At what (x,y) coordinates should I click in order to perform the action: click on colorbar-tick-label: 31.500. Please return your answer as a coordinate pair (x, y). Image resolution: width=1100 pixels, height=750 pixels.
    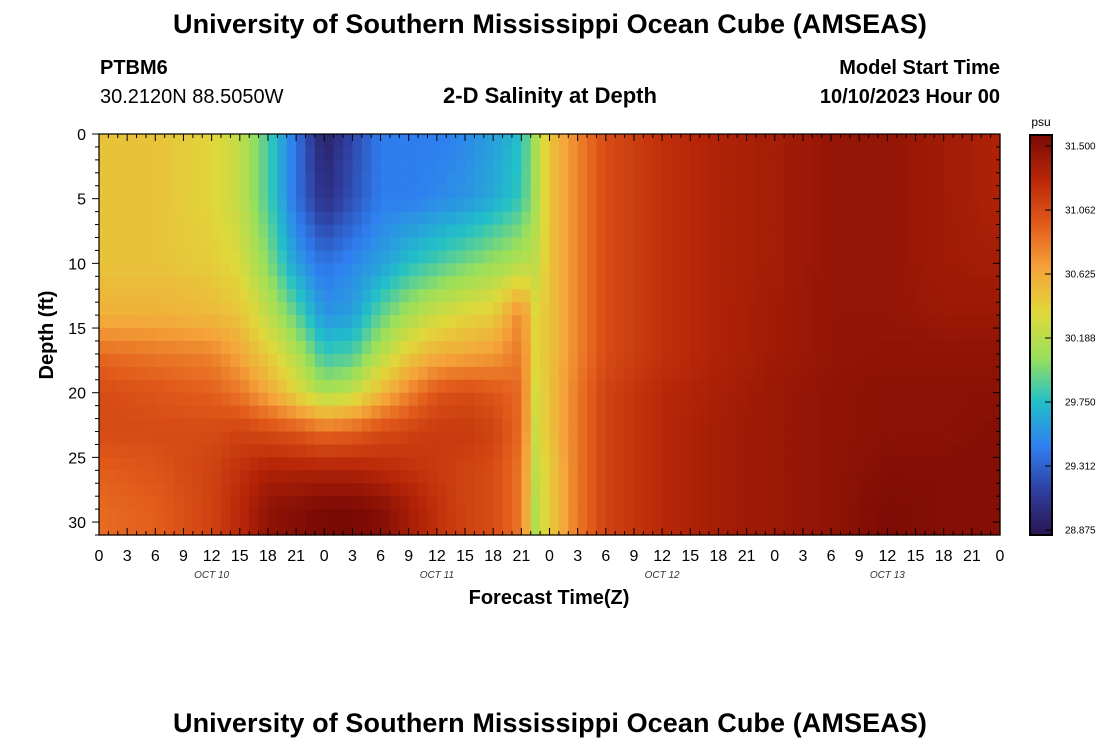
    Looking at the image, I should click on (1080, 147).